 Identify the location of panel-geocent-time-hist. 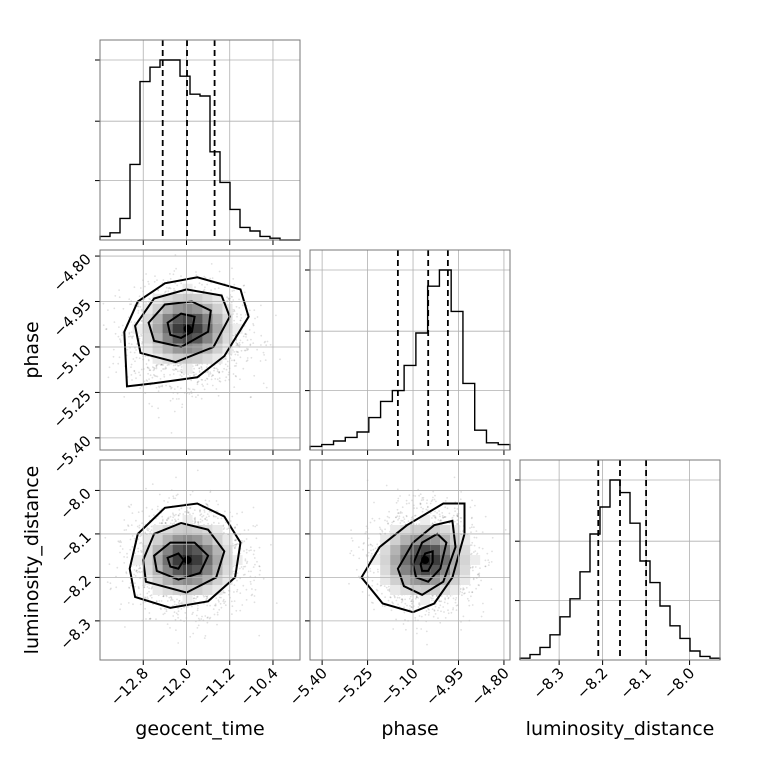
(198, 142).